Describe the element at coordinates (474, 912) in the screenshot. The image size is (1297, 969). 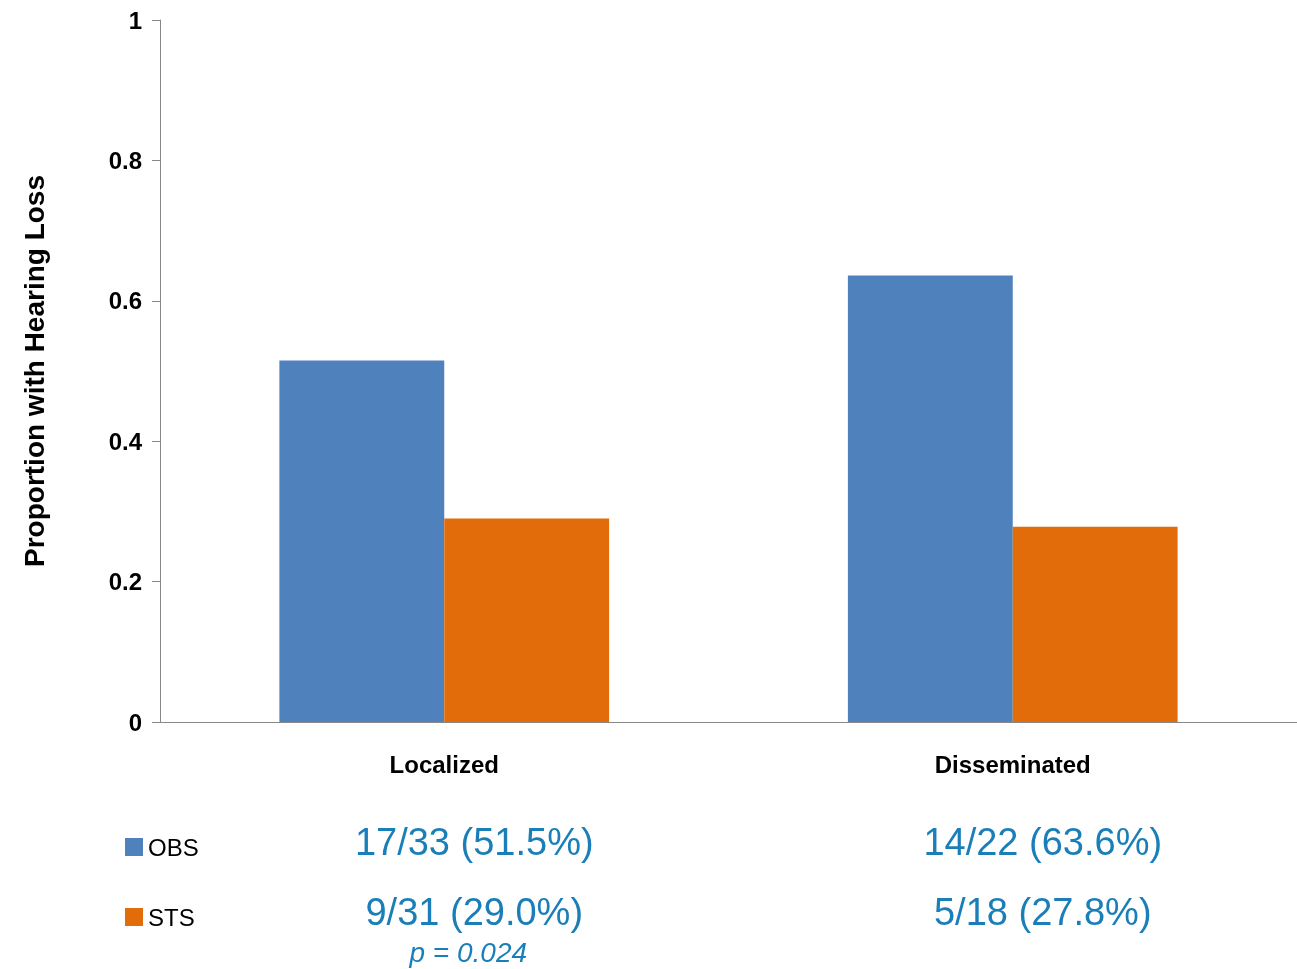
I see `data-label: 9/31 (29.0%)` at that location.